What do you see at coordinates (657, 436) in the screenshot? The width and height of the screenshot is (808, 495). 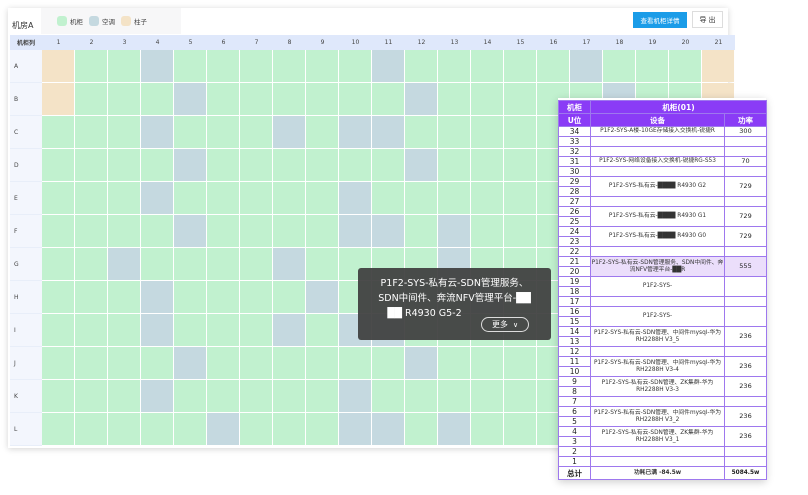 I see `device-name: P1F2-SYS-私有云-SDN管理、ZK集群-华为RH2288H V3_1` at bounding box center [657, 436].